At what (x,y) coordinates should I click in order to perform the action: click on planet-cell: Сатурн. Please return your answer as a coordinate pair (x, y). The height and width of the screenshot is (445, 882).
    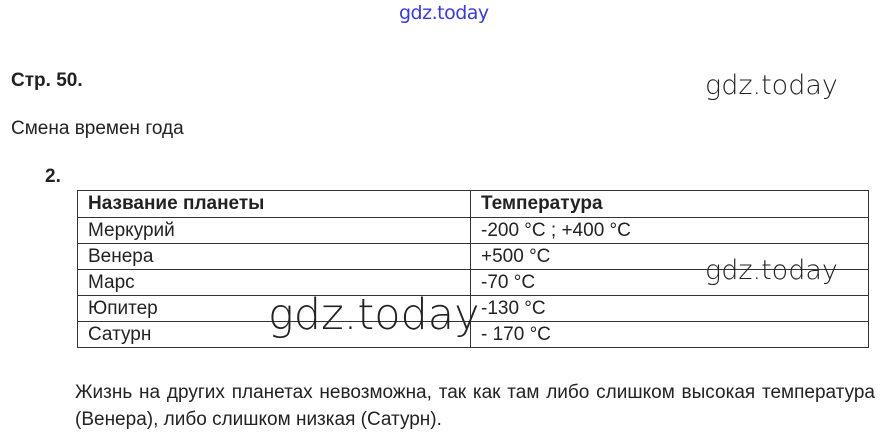
    Looking at the image, I should click on (274, 334).